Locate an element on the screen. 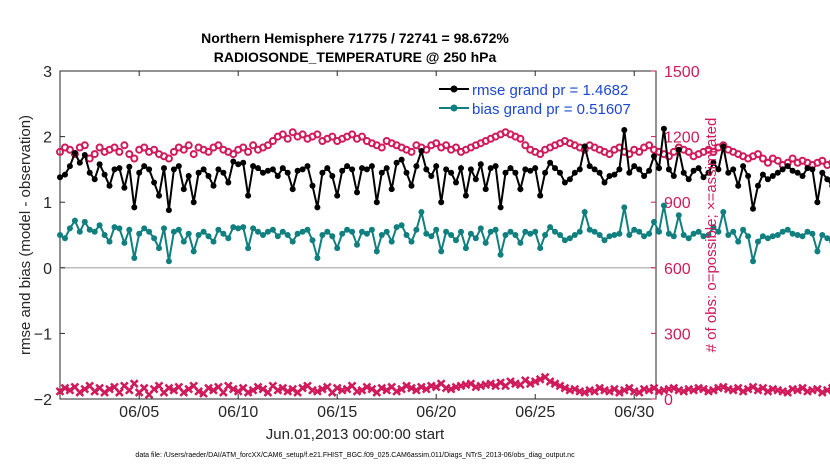  y-tick-label-left: 0 is located at coordinates (47, 269).